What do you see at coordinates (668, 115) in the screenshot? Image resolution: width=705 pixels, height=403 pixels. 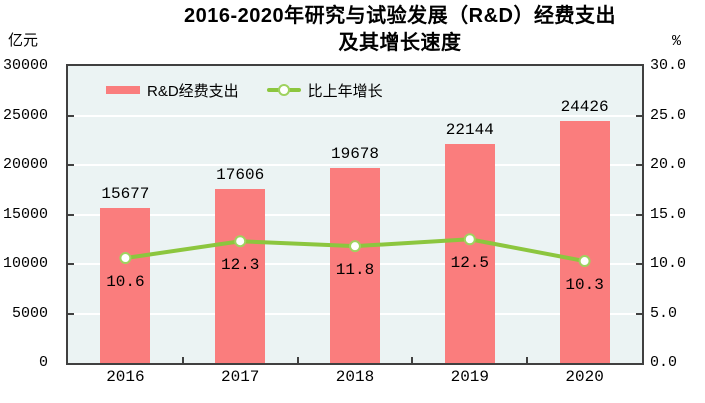 I see `right-axis-tick-label: 25.0` at bounding box center [668, 115].